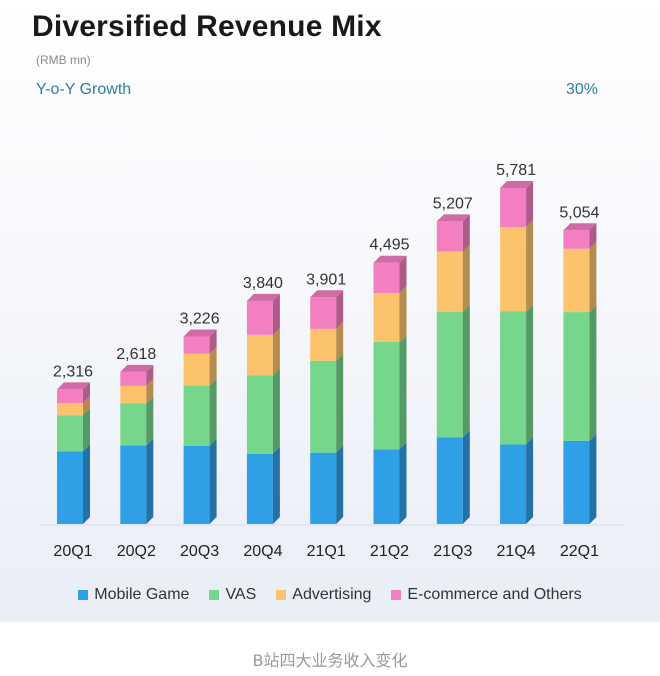 This screenshot has width=660, height=676. What do you see at coordinates (214, 595) in the screenshot?
I see `legend-swatch-vas` at bounding box center [214, 595].